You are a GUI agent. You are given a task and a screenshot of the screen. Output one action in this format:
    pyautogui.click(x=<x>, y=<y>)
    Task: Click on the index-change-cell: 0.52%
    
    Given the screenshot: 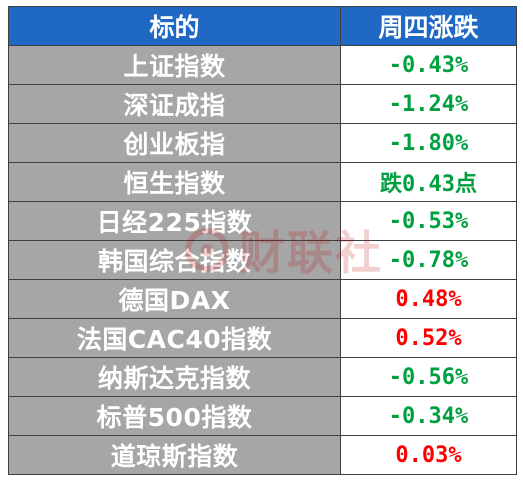 What is the action you would take?
    pyautogui.click(x=428, y=338)
    